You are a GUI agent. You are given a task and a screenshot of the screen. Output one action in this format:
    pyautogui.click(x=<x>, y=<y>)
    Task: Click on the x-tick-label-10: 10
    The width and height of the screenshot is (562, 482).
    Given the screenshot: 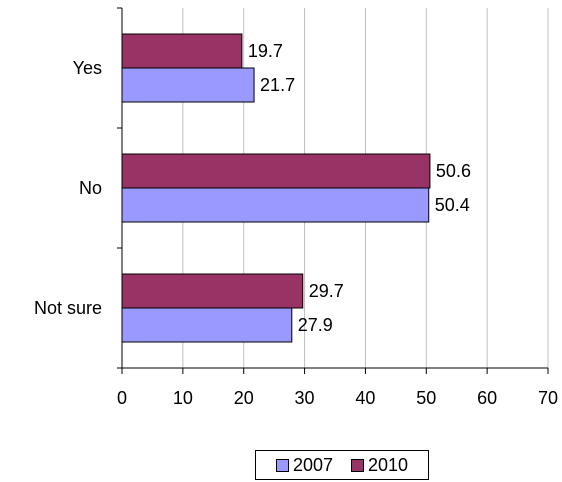 What is the action you would take?
    pyautogui.click(x=183, y=398)
    